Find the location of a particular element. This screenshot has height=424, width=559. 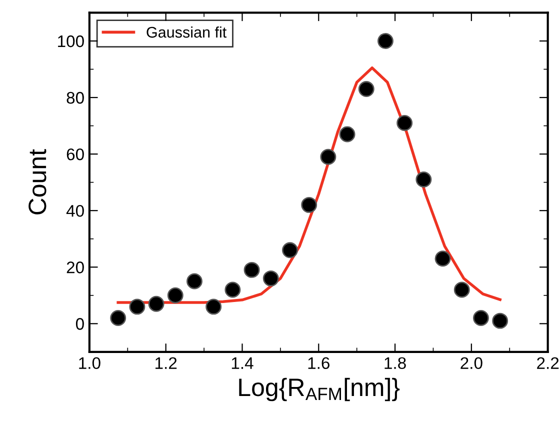

x-tick-label: 1.2 is located at coordinates (166, 363).